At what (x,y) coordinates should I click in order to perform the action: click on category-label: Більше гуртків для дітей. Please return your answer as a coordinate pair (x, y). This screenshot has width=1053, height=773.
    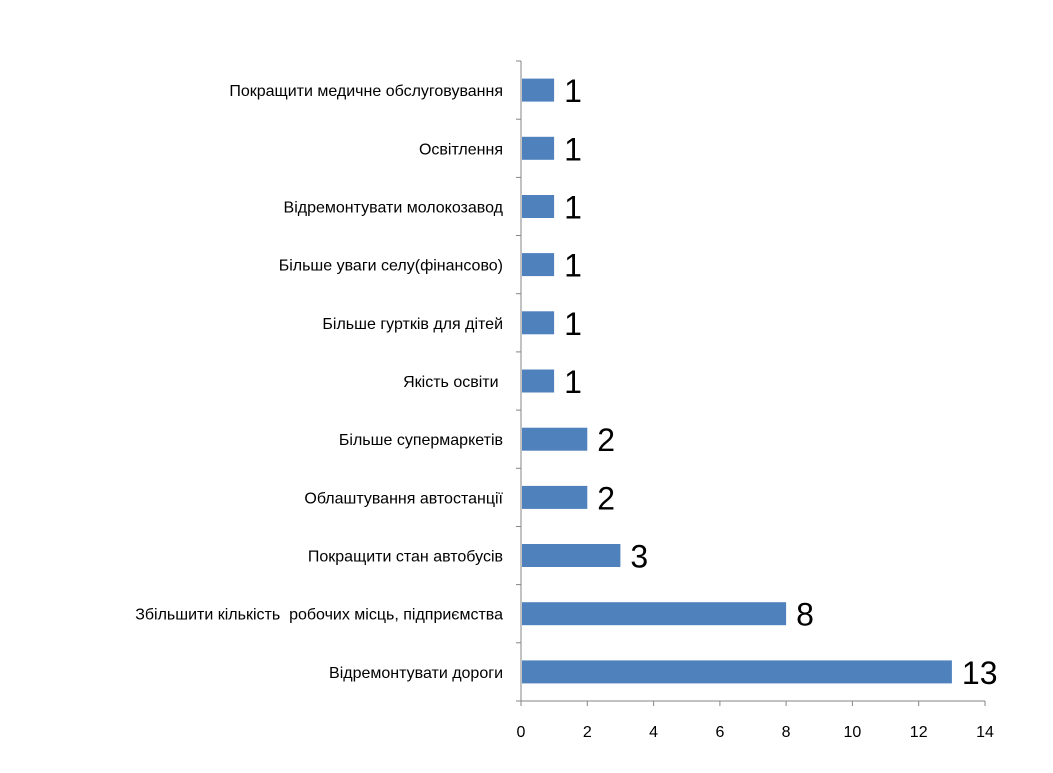
    Looking at the image, I should click on (412, 324).